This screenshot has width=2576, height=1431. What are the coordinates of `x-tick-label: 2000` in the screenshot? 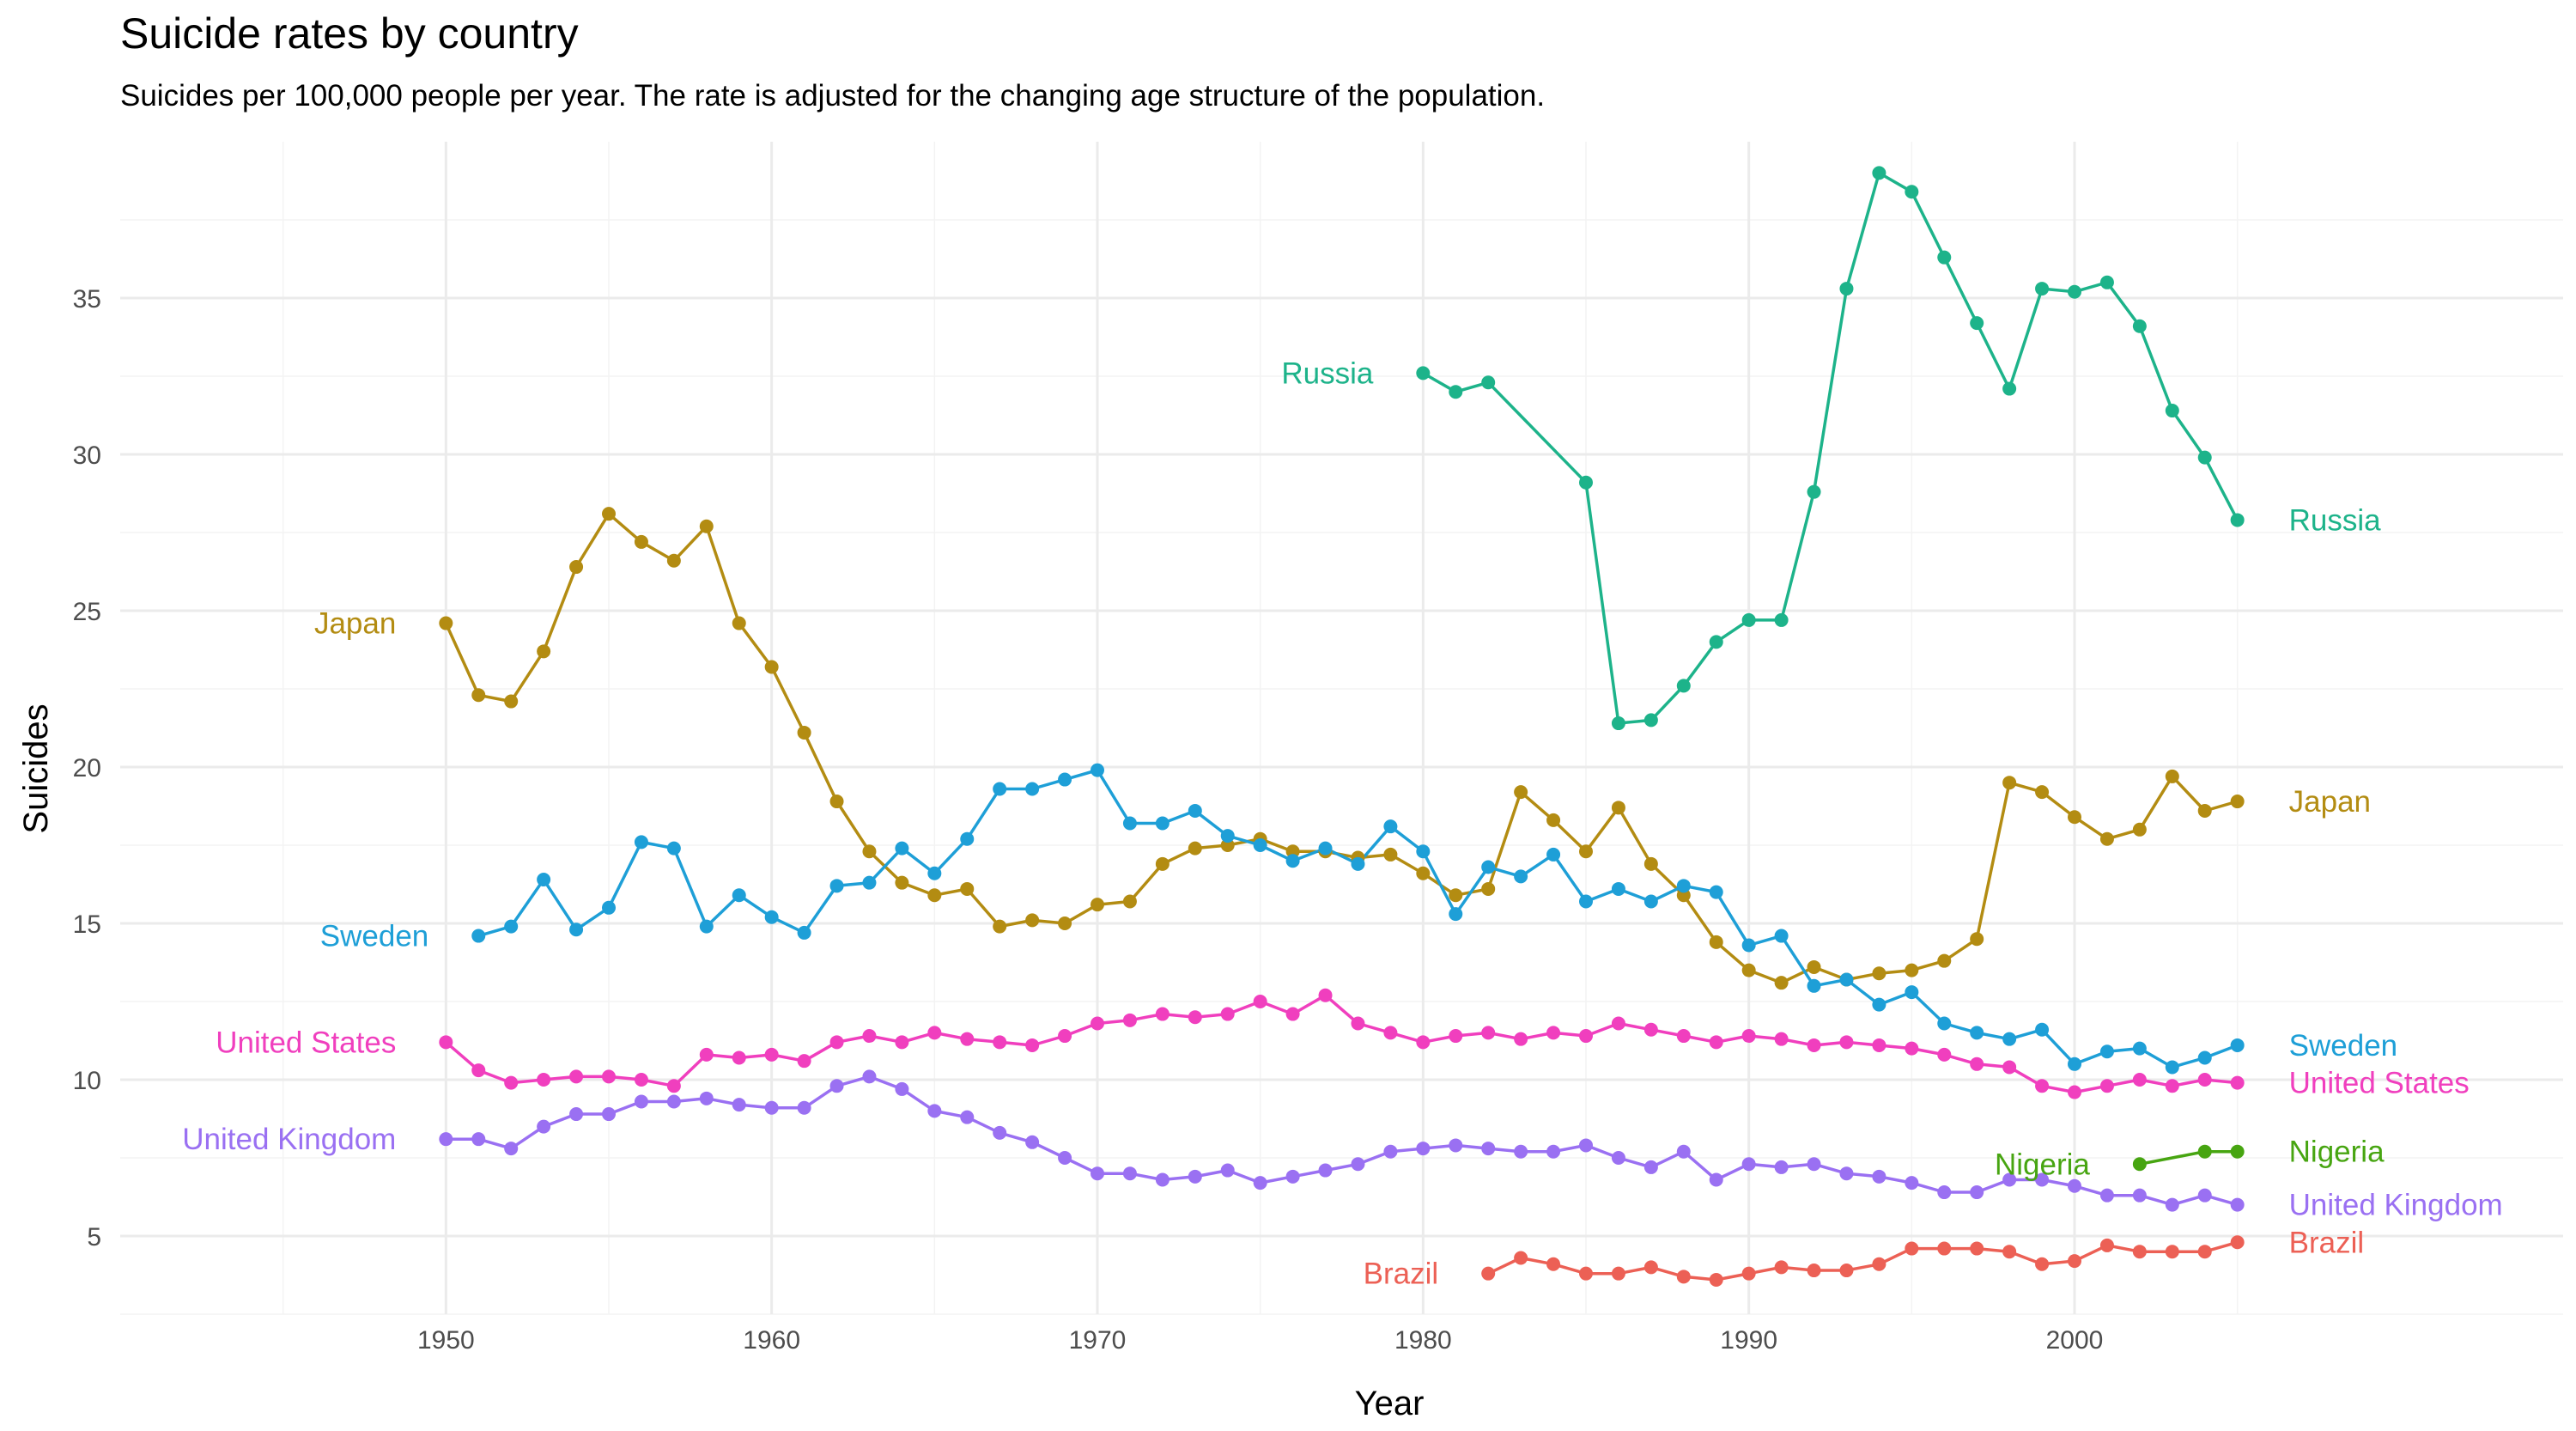 It's located at (2075, 1340).